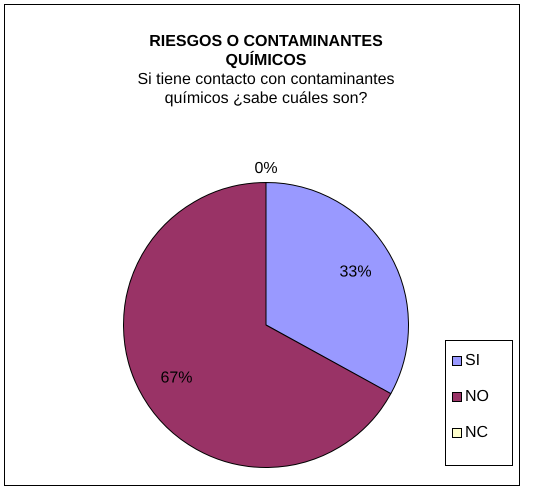 The width and height of the screenshot is (533, 491). What do you see at coordinates (476, 433) in the screenshot?
I see `legend-label: NC` at bounding box center [476, 433].